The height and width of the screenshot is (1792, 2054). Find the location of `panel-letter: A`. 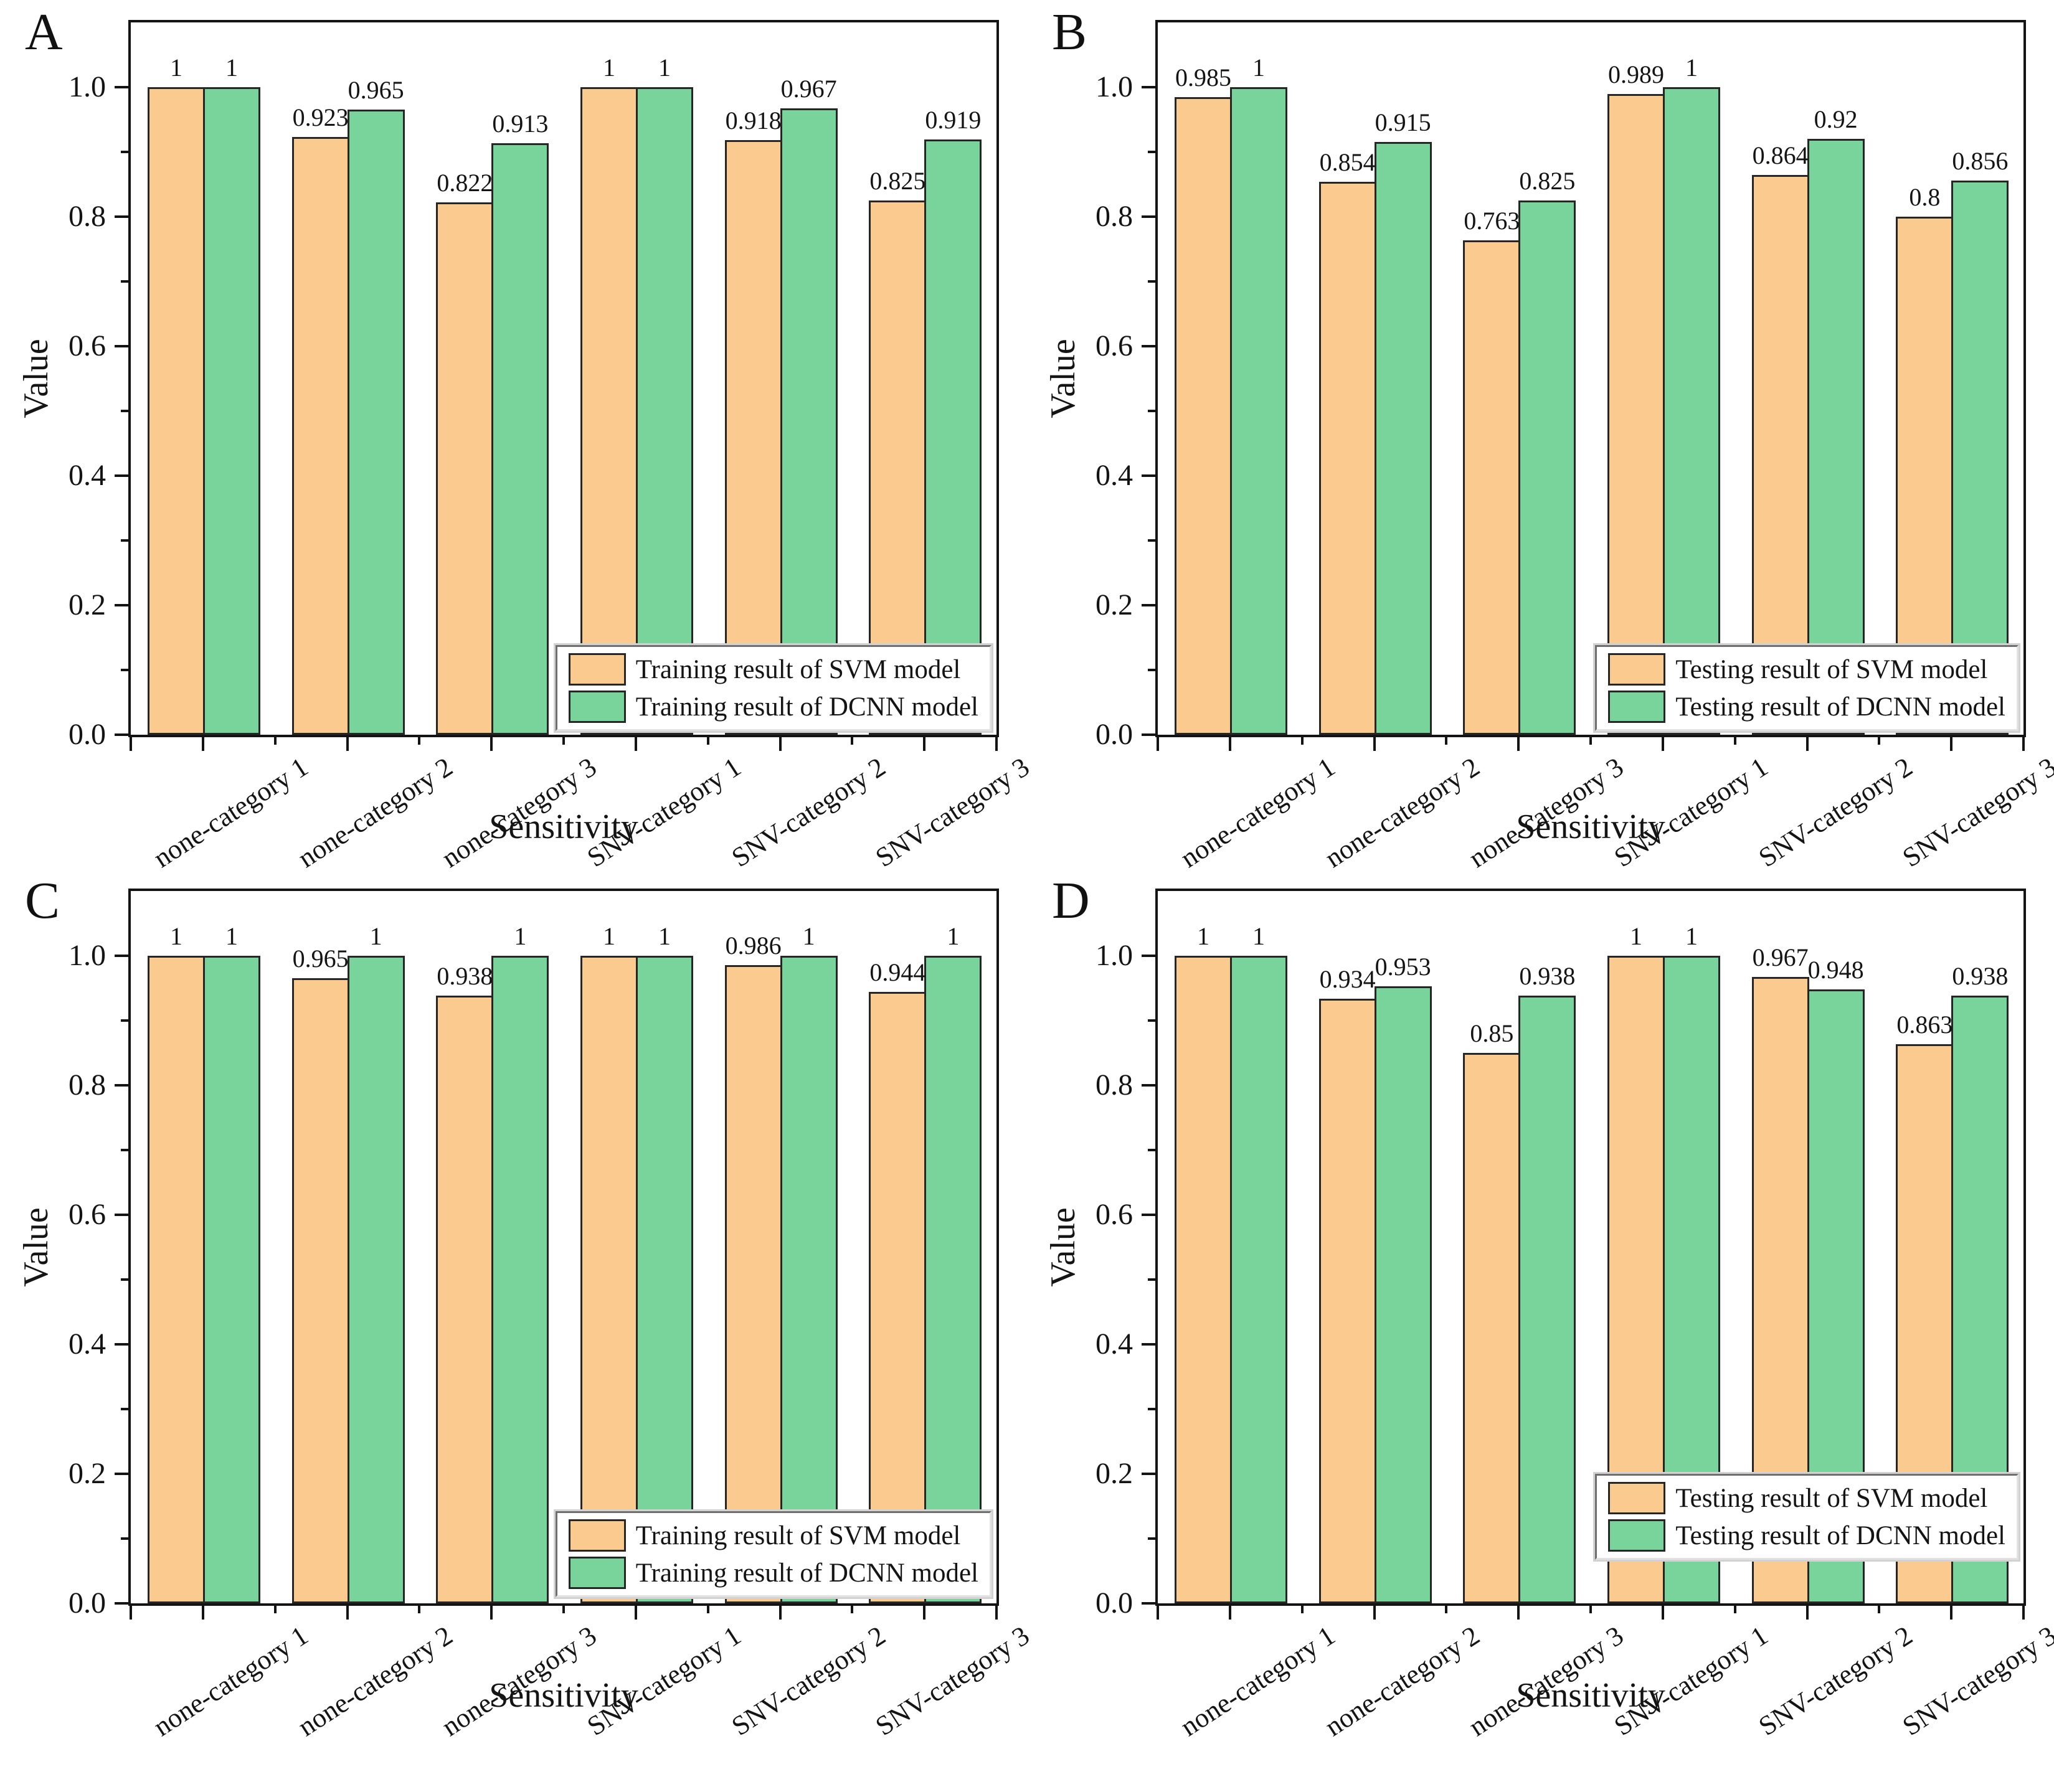

panel-letter: A is located at coordinates (44, 32).